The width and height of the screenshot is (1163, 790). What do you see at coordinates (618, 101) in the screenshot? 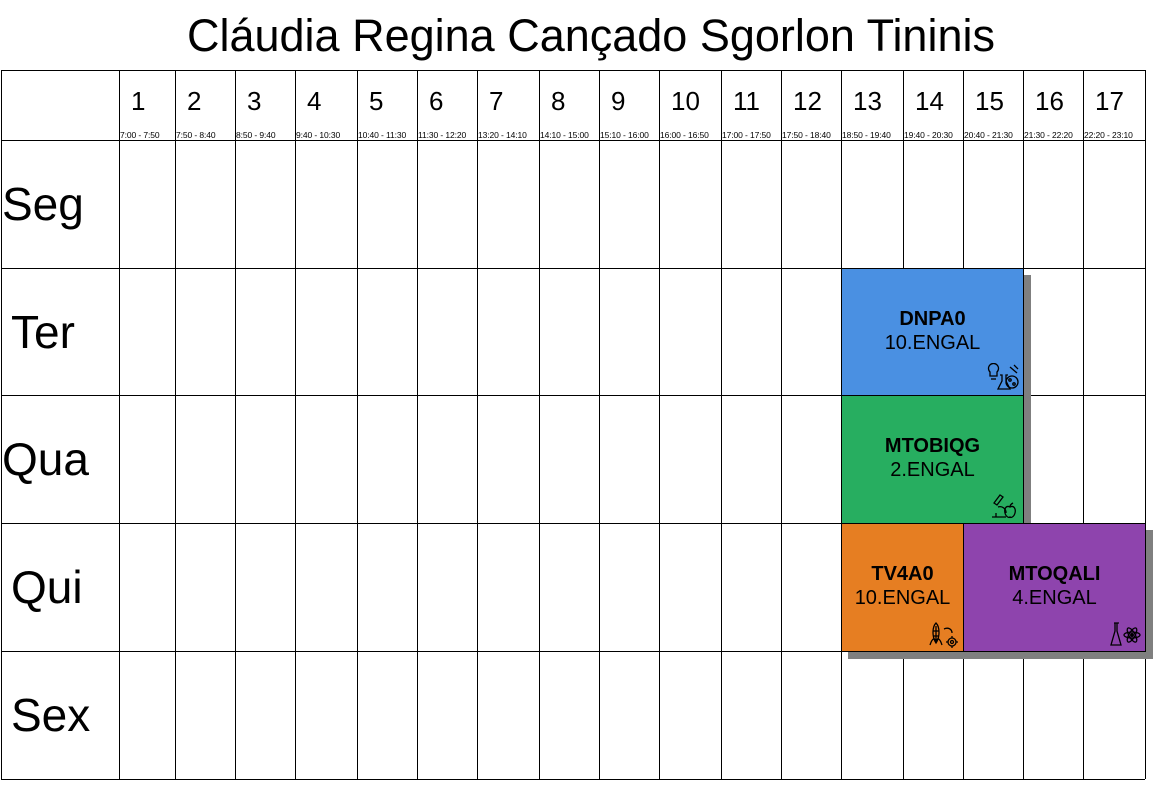
I see `period-number: 9` at bounding box center [618, 101].